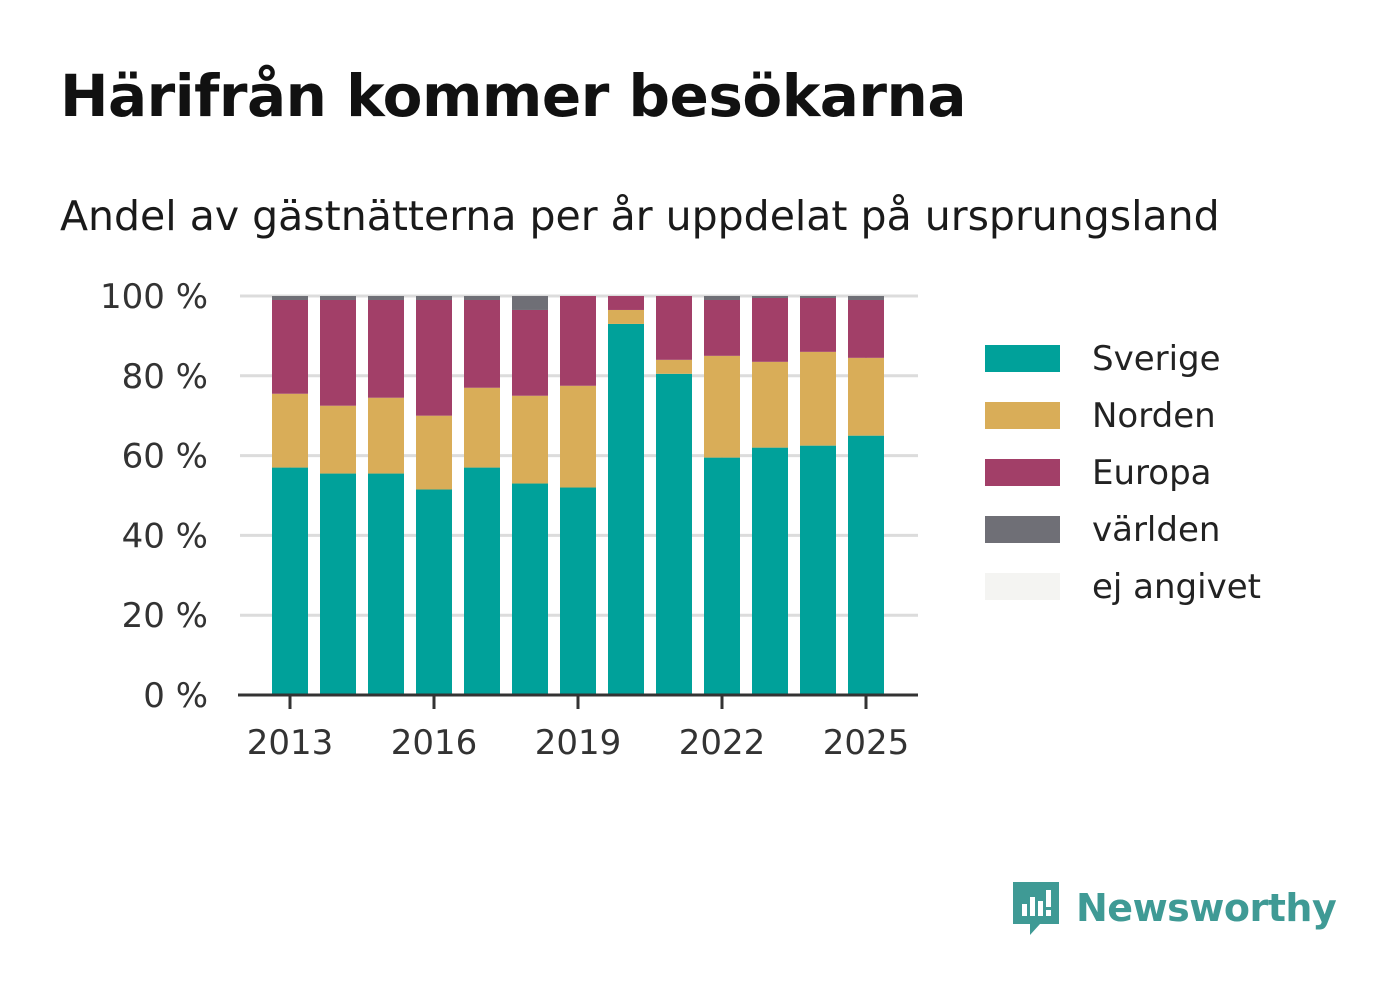  Describe the element at coordinates (530, 439) in the screenshot. I see `bar-segment-norden-2018` at that location.